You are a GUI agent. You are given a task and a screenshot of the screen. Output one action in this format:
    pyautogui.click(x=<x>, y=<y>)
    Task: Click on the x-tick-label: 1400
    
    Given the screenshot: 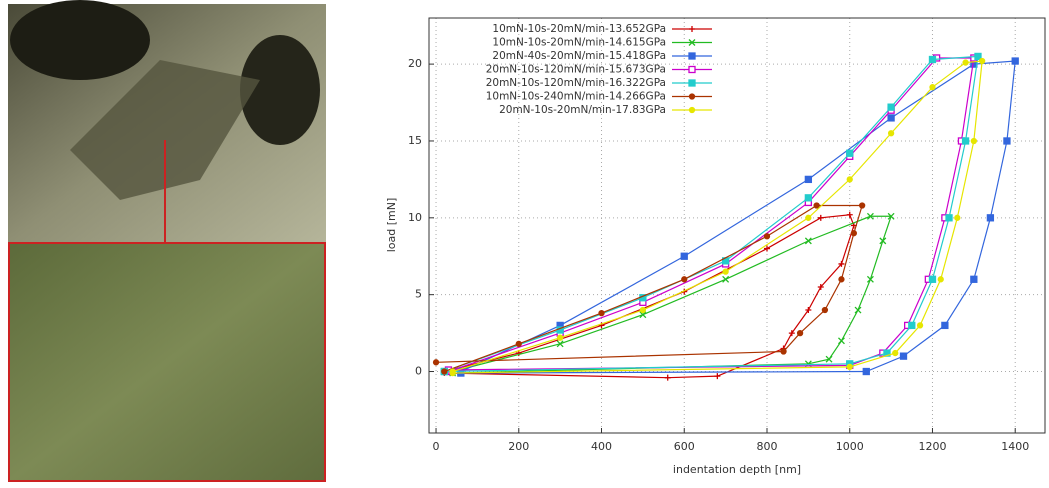 What is the action you would take?
    pyautogui.click(x=1015, y=446)
    